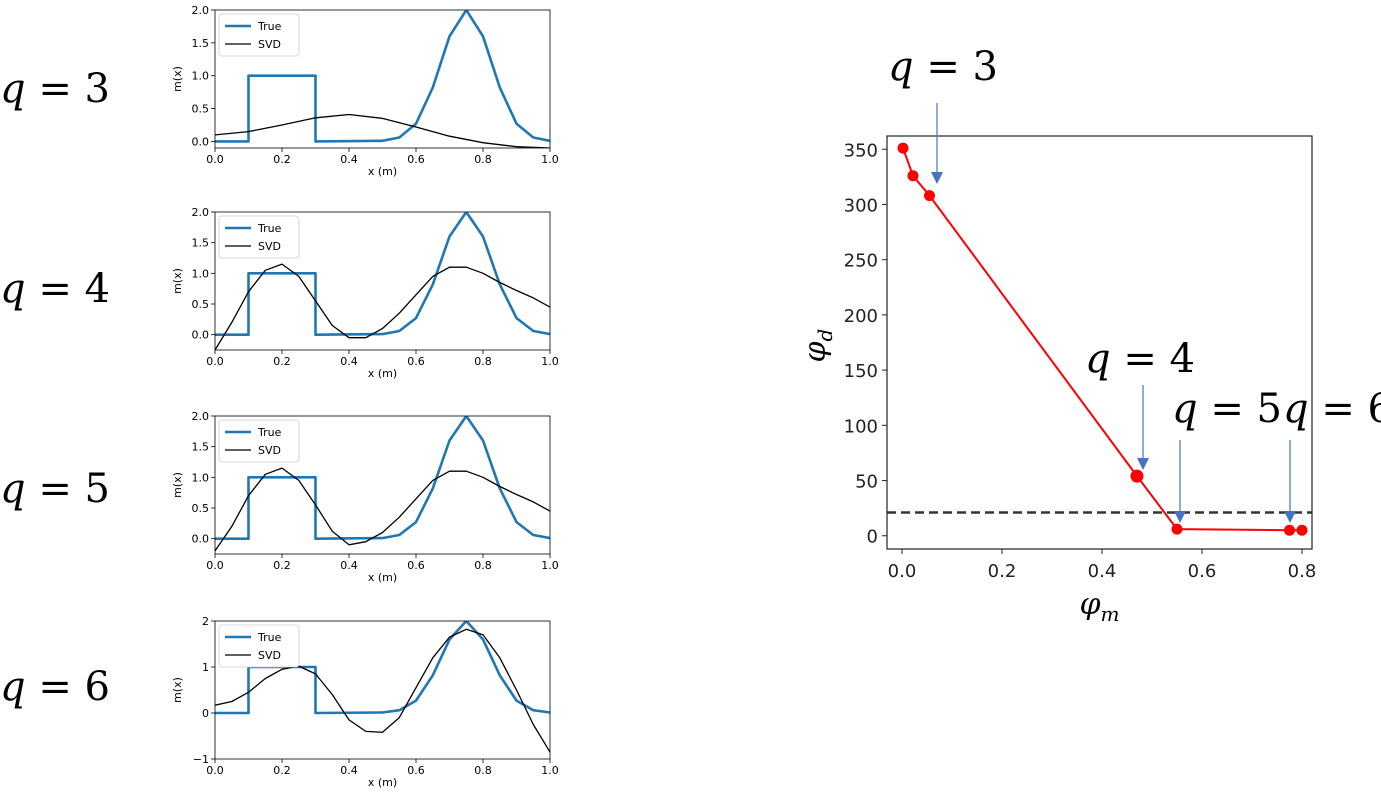 Image resolution: width=1381 pixels, height=800 pixels. What do you see at coordinates (861, 316) in the screenshot?
I see `y-tick-label: 200` at bounding box center [861, 316].